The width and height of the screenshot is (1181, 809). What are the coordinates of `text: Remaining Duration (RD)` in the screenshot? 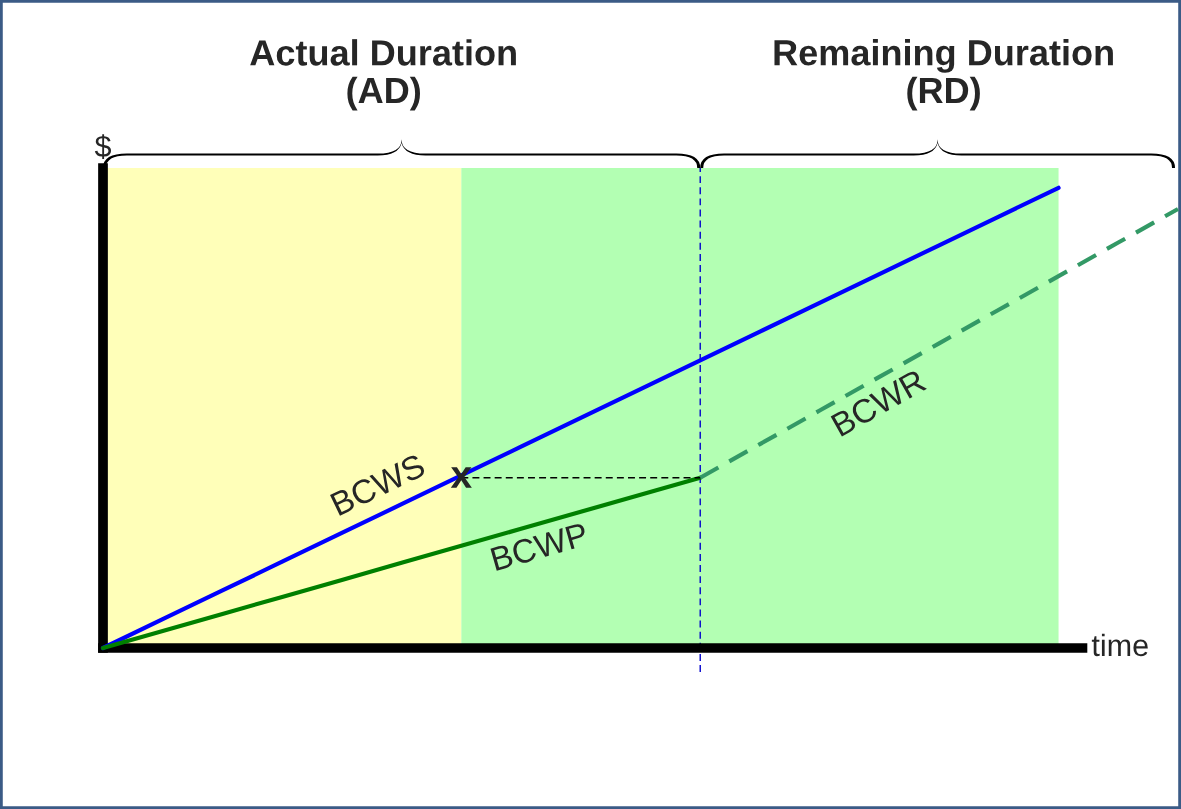 It's located at (943, 74).